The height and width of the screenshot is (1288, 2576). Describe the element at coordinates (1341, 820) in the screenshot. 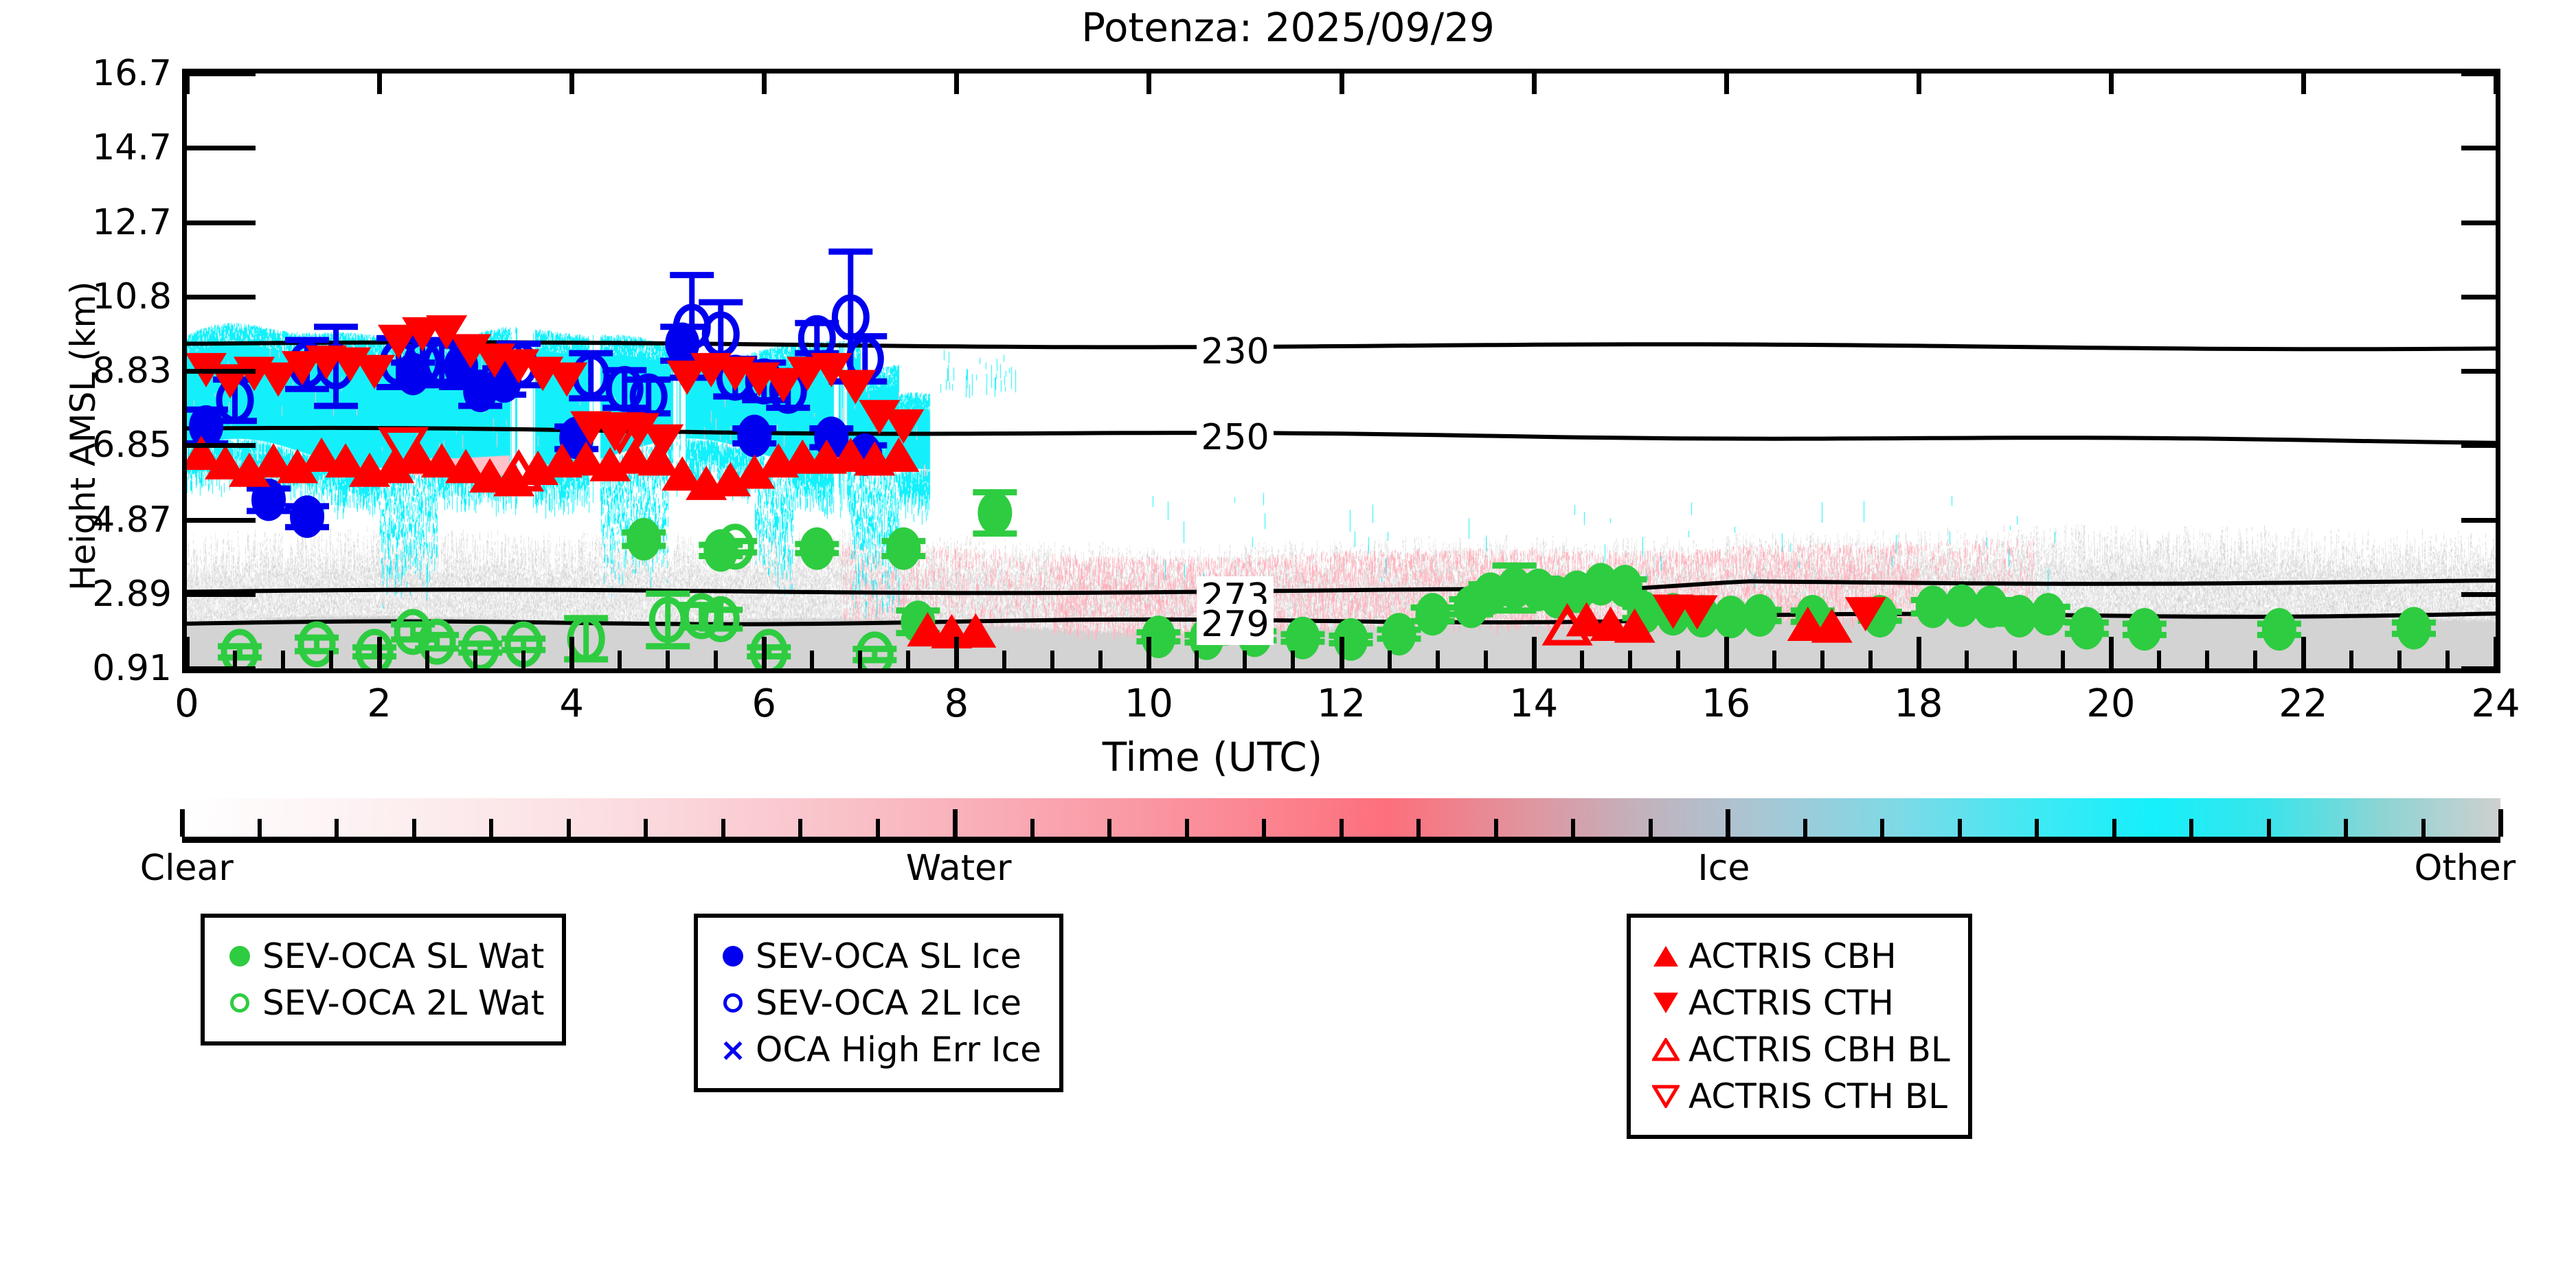

I see `colorbar` at that location.